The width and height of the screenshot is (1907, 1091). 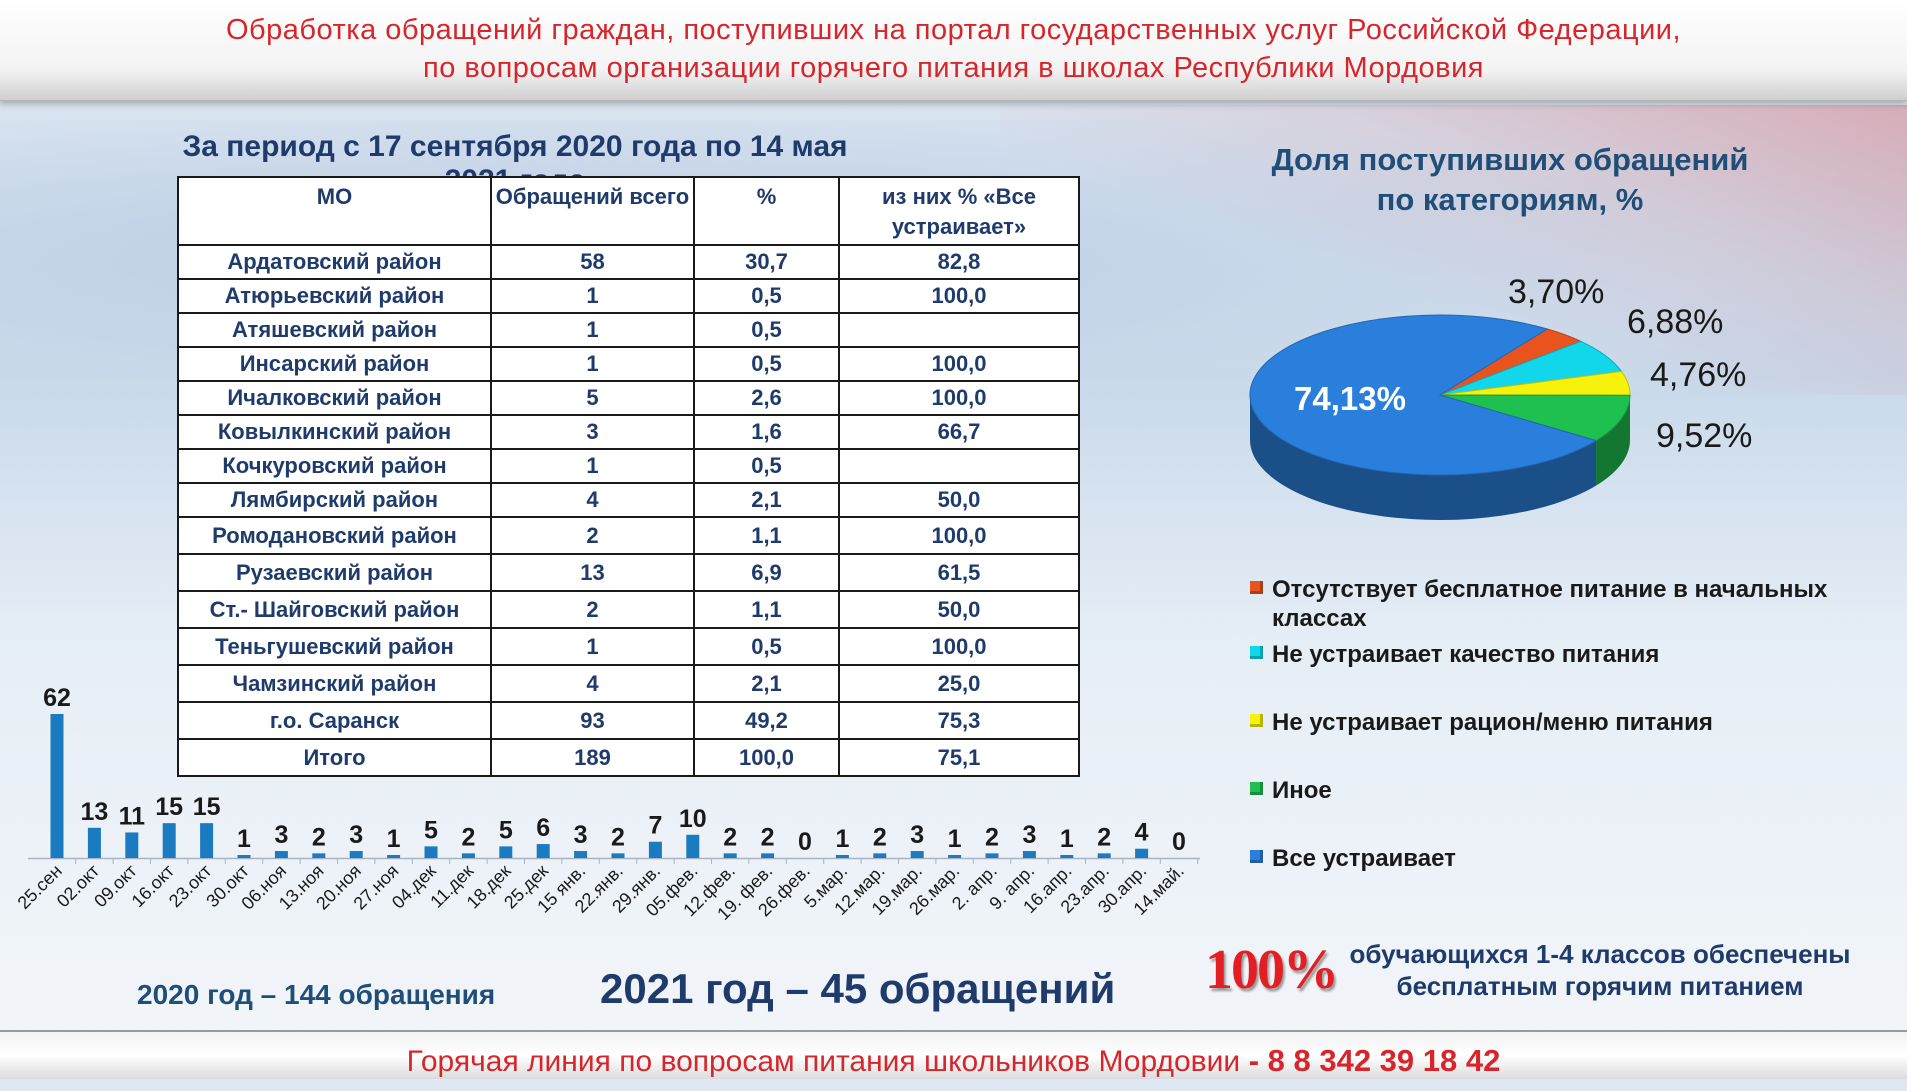 What do you see at coordinates (1271, 970) in the screenshot?
I see `hundred-percent-badge: 100%` at bounding box center [1271, 970].